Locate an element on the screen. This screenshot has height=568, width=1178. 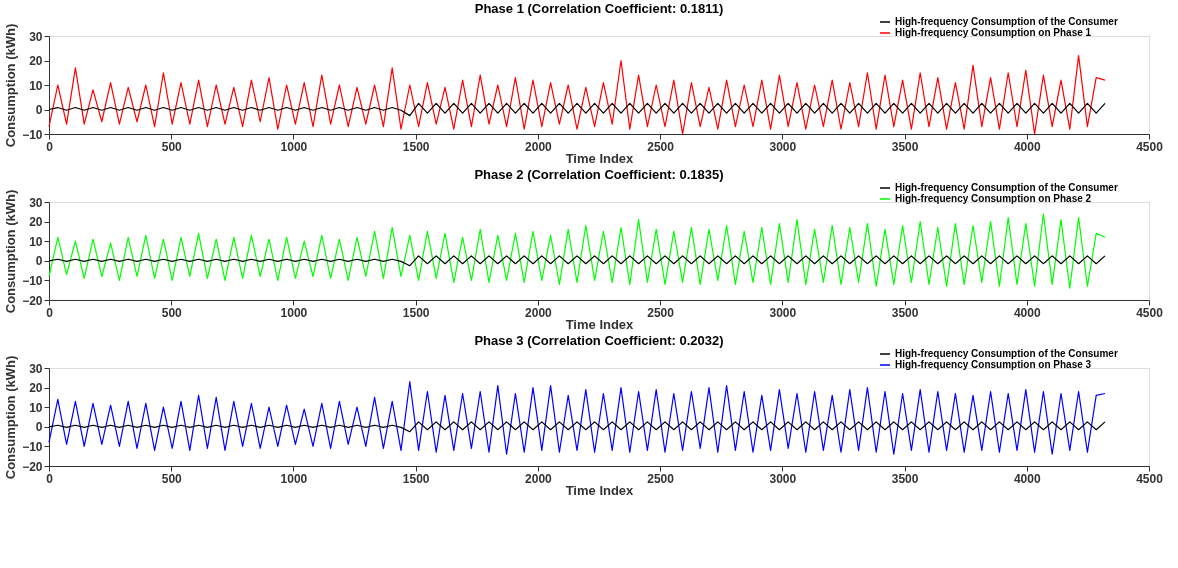
legend-label: High-frequency Consumption on Phase 1 is located at coordinates (993, 32).